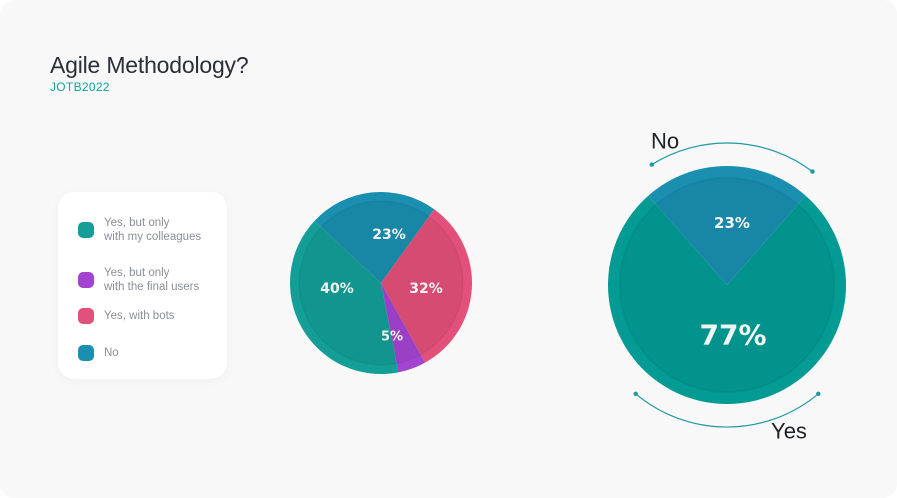 The width and height of the screenshot is (897, 498). I want to click on pie-data-label: 40%, so click(337, 289).